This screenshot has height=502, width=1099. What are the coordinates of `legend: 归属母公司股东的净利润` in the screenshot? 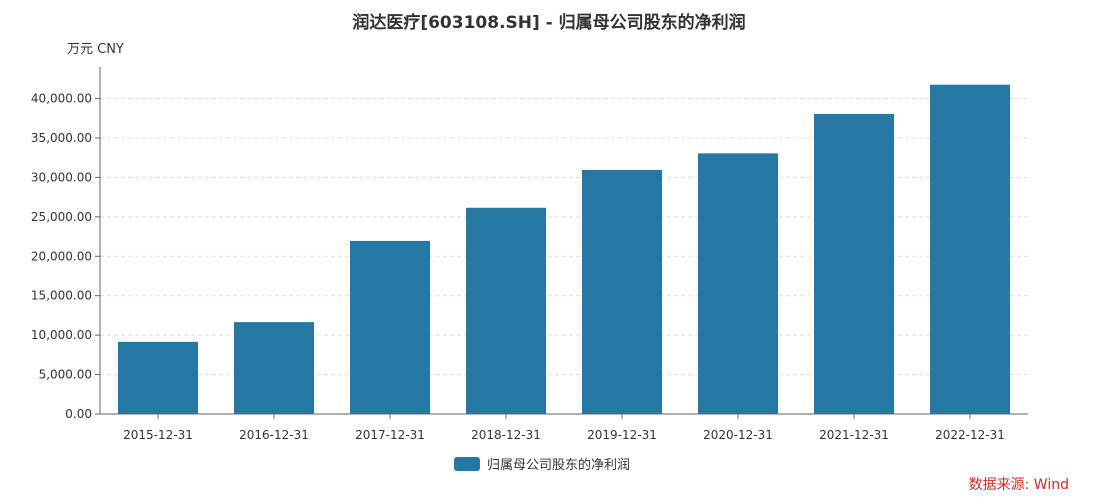 It's located at (542, 465).